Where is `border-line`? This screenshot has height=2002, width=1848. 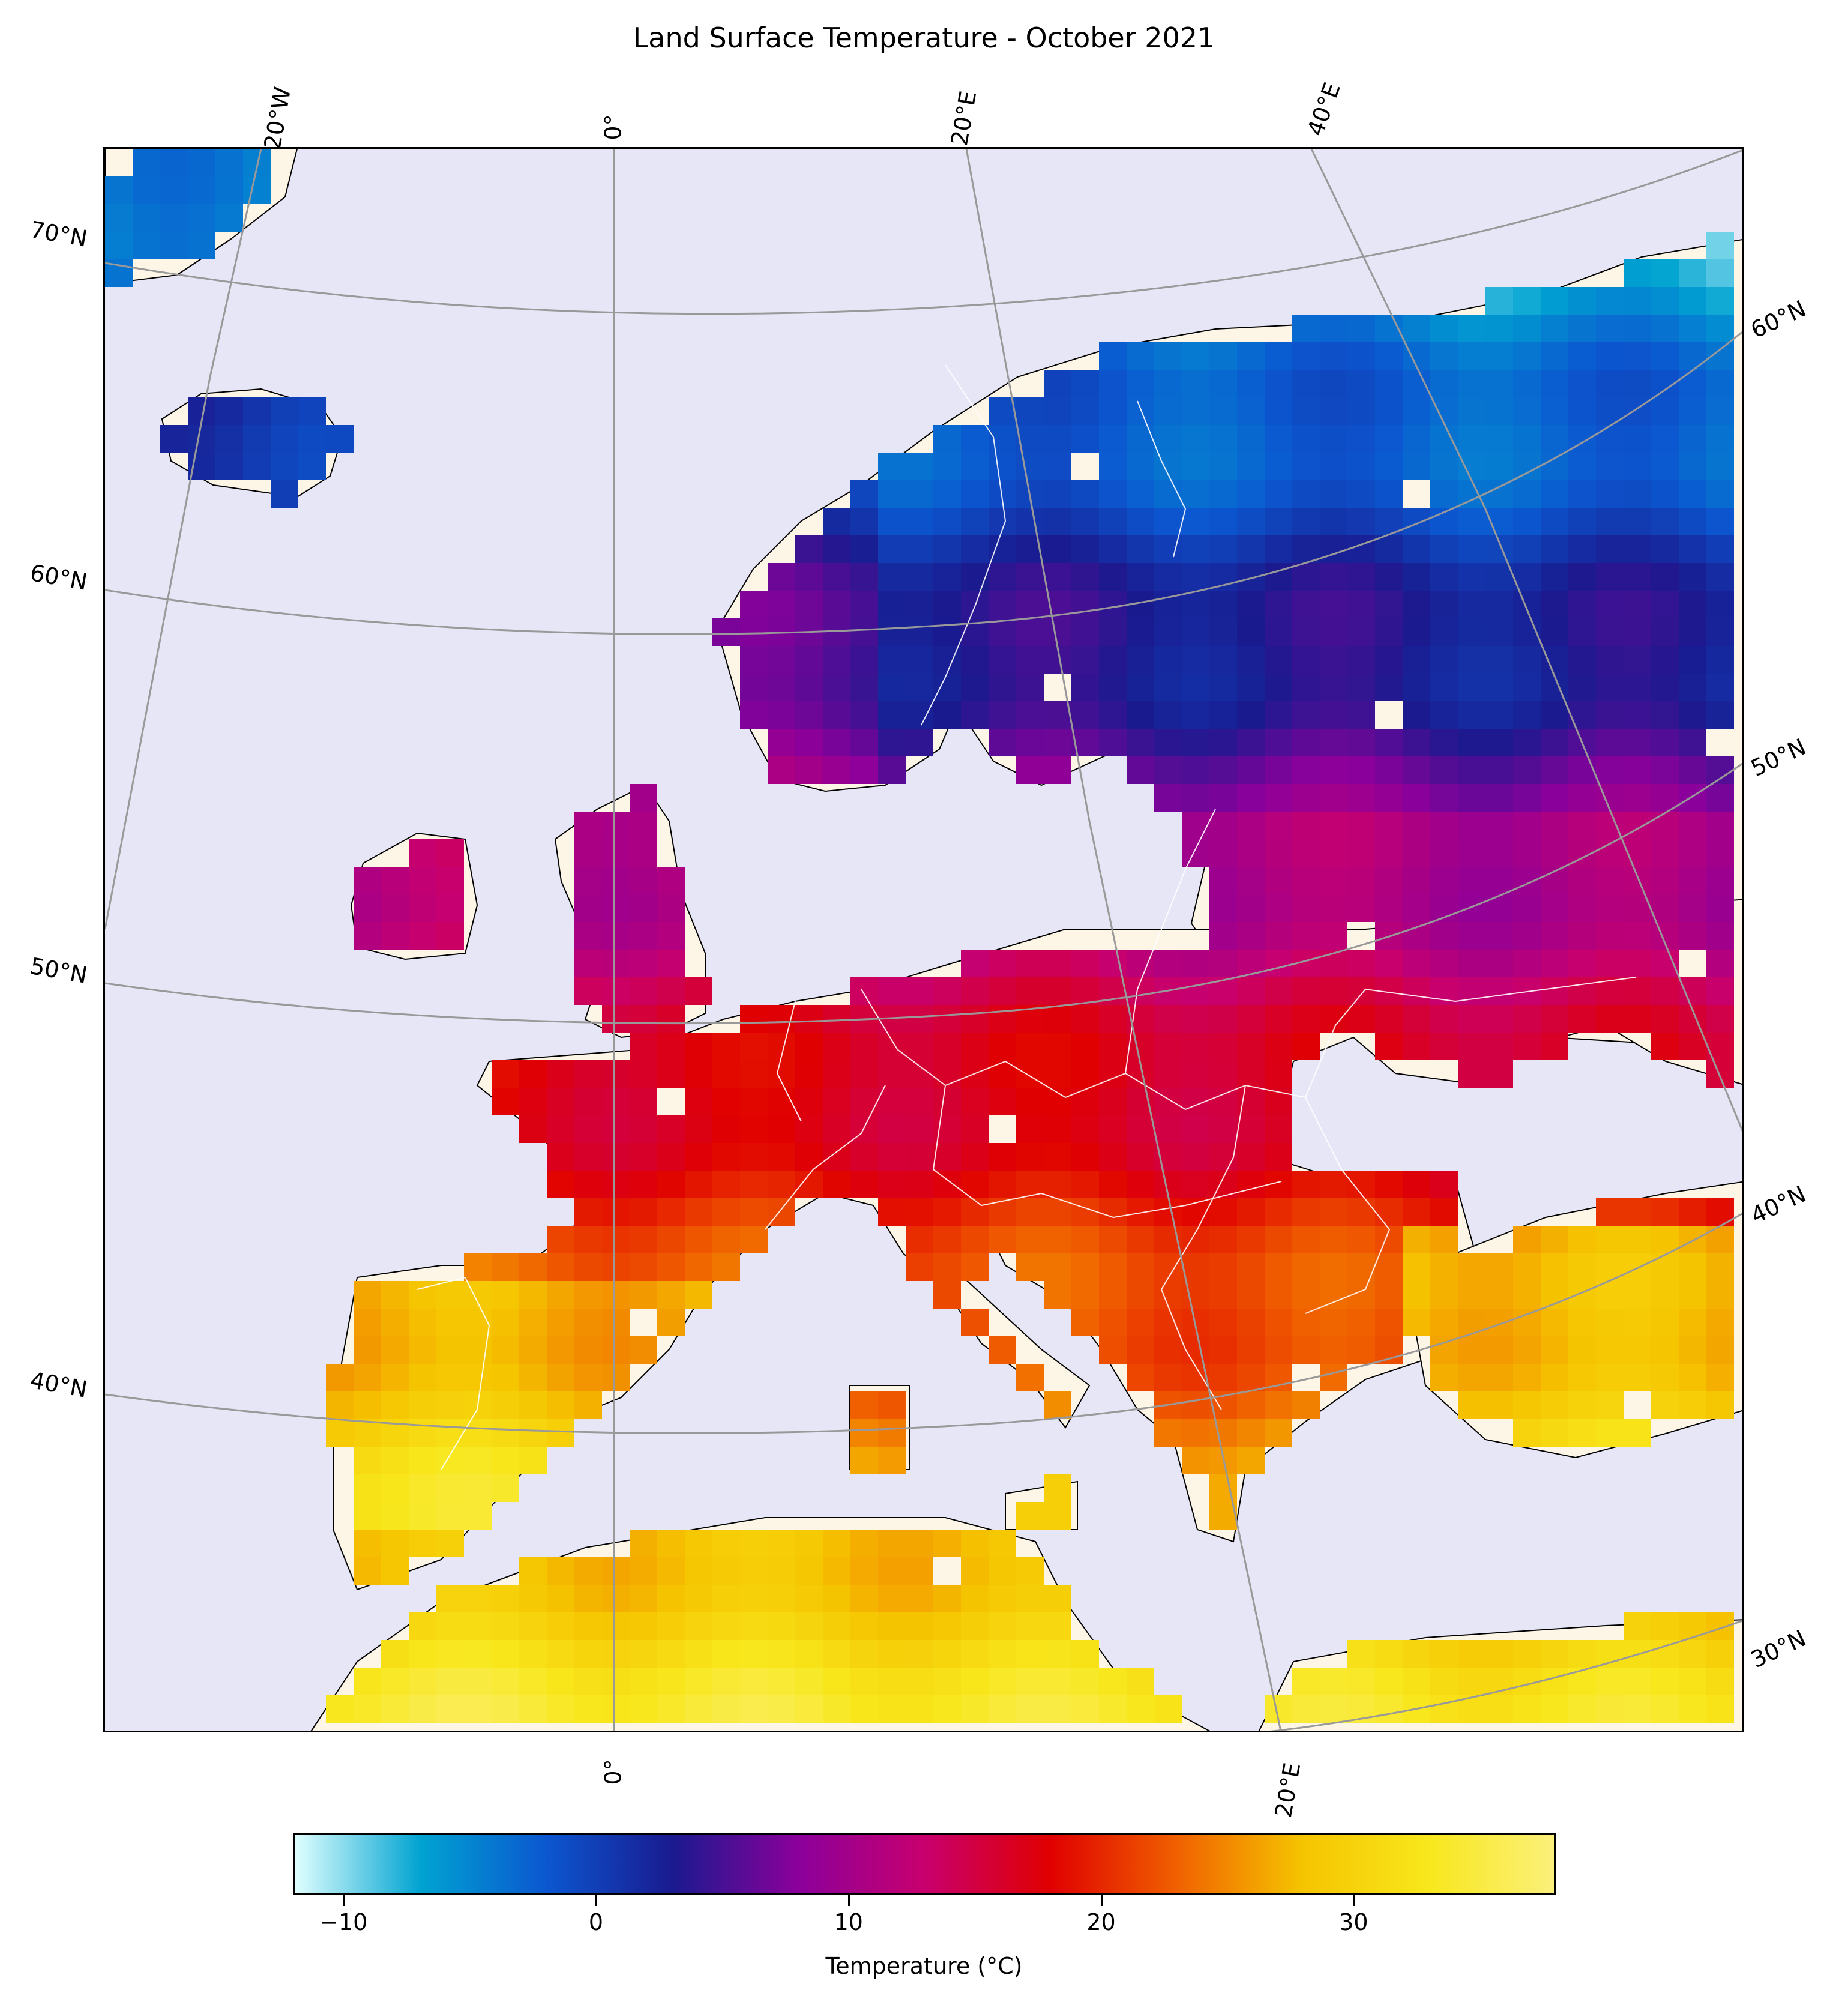
border-line is located at coordinates (1470, 1037).